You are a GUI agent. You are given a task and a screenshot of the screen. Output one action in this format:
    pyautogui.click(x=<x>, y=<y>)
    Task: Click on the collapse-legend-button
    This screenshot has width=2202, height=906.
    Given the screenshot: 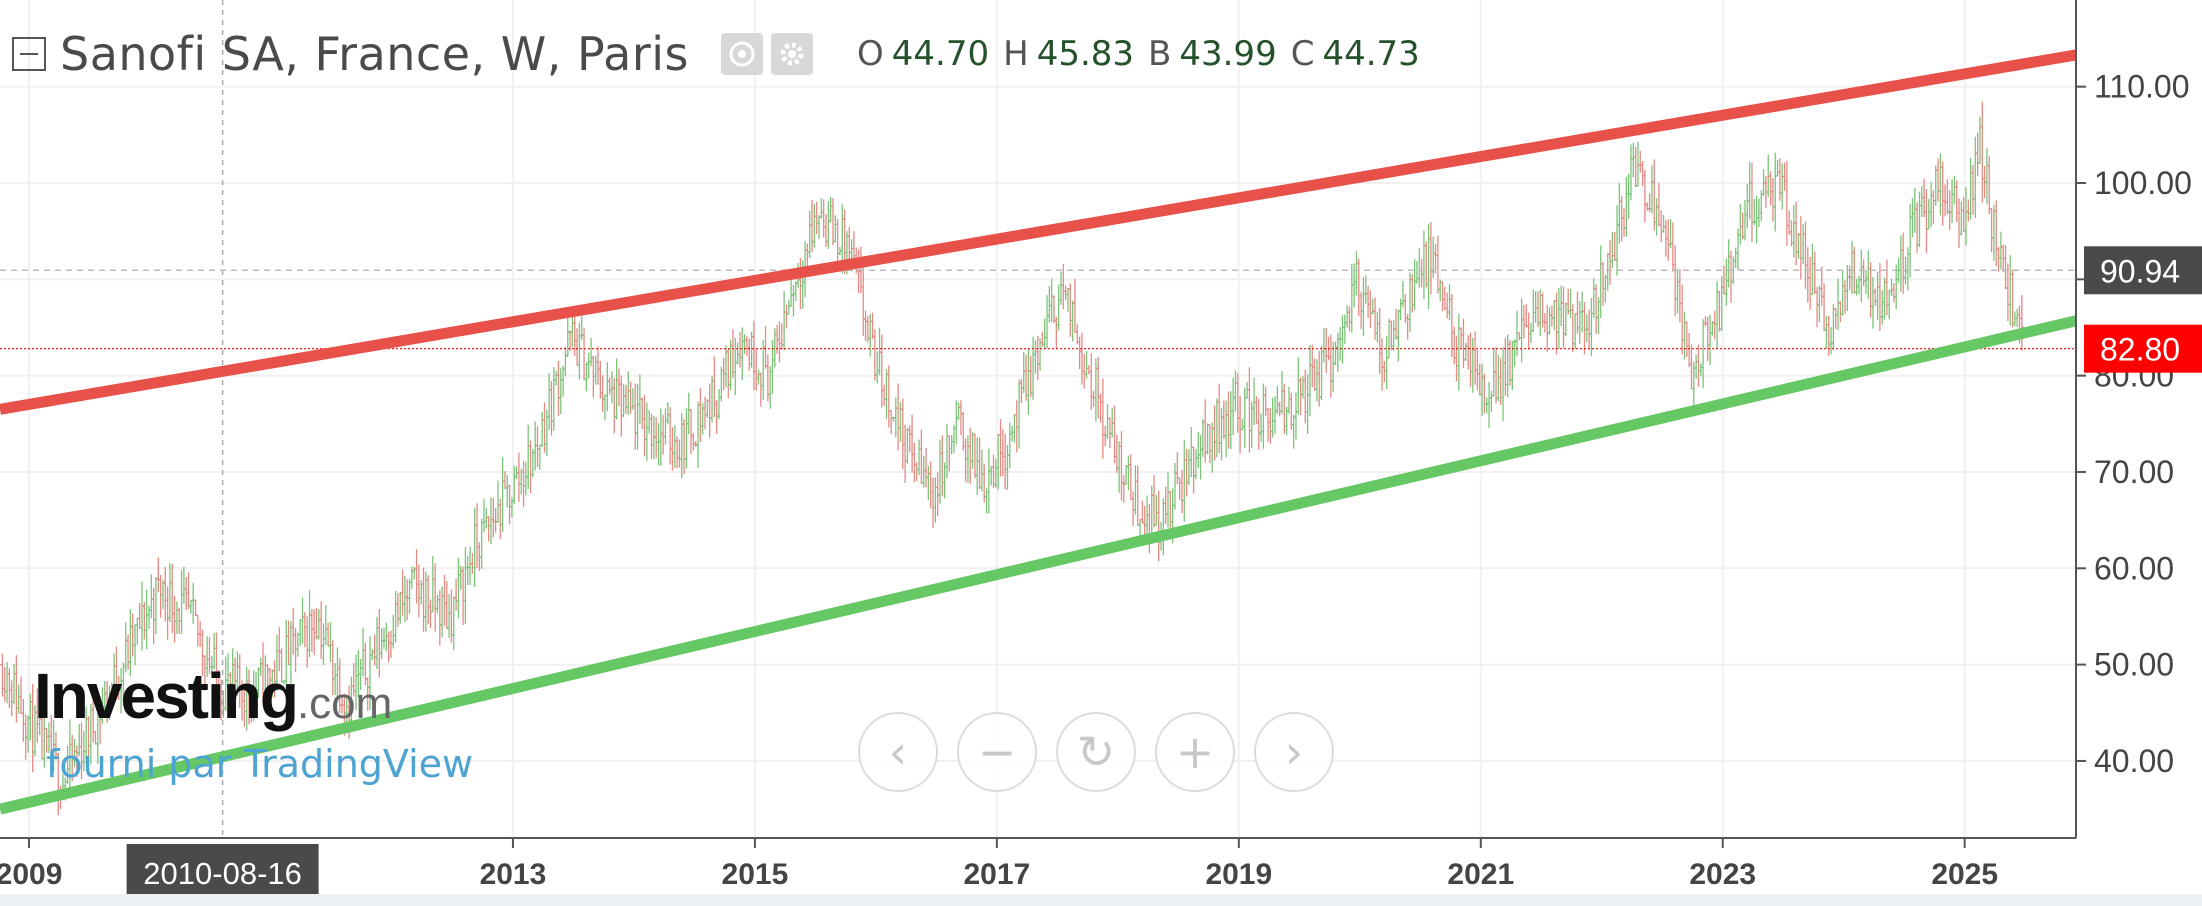 What is the action you would take?
    pyautogui.click(x=29, y=54)
    